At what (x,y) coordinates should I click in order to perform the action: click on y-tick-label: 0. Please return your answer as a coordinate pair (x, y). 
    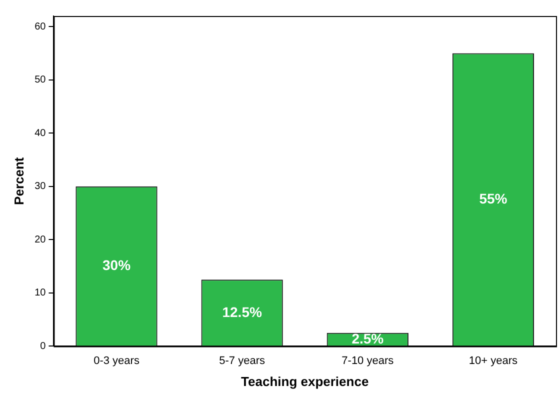
    Looking at the image, I should click on (43, 346).